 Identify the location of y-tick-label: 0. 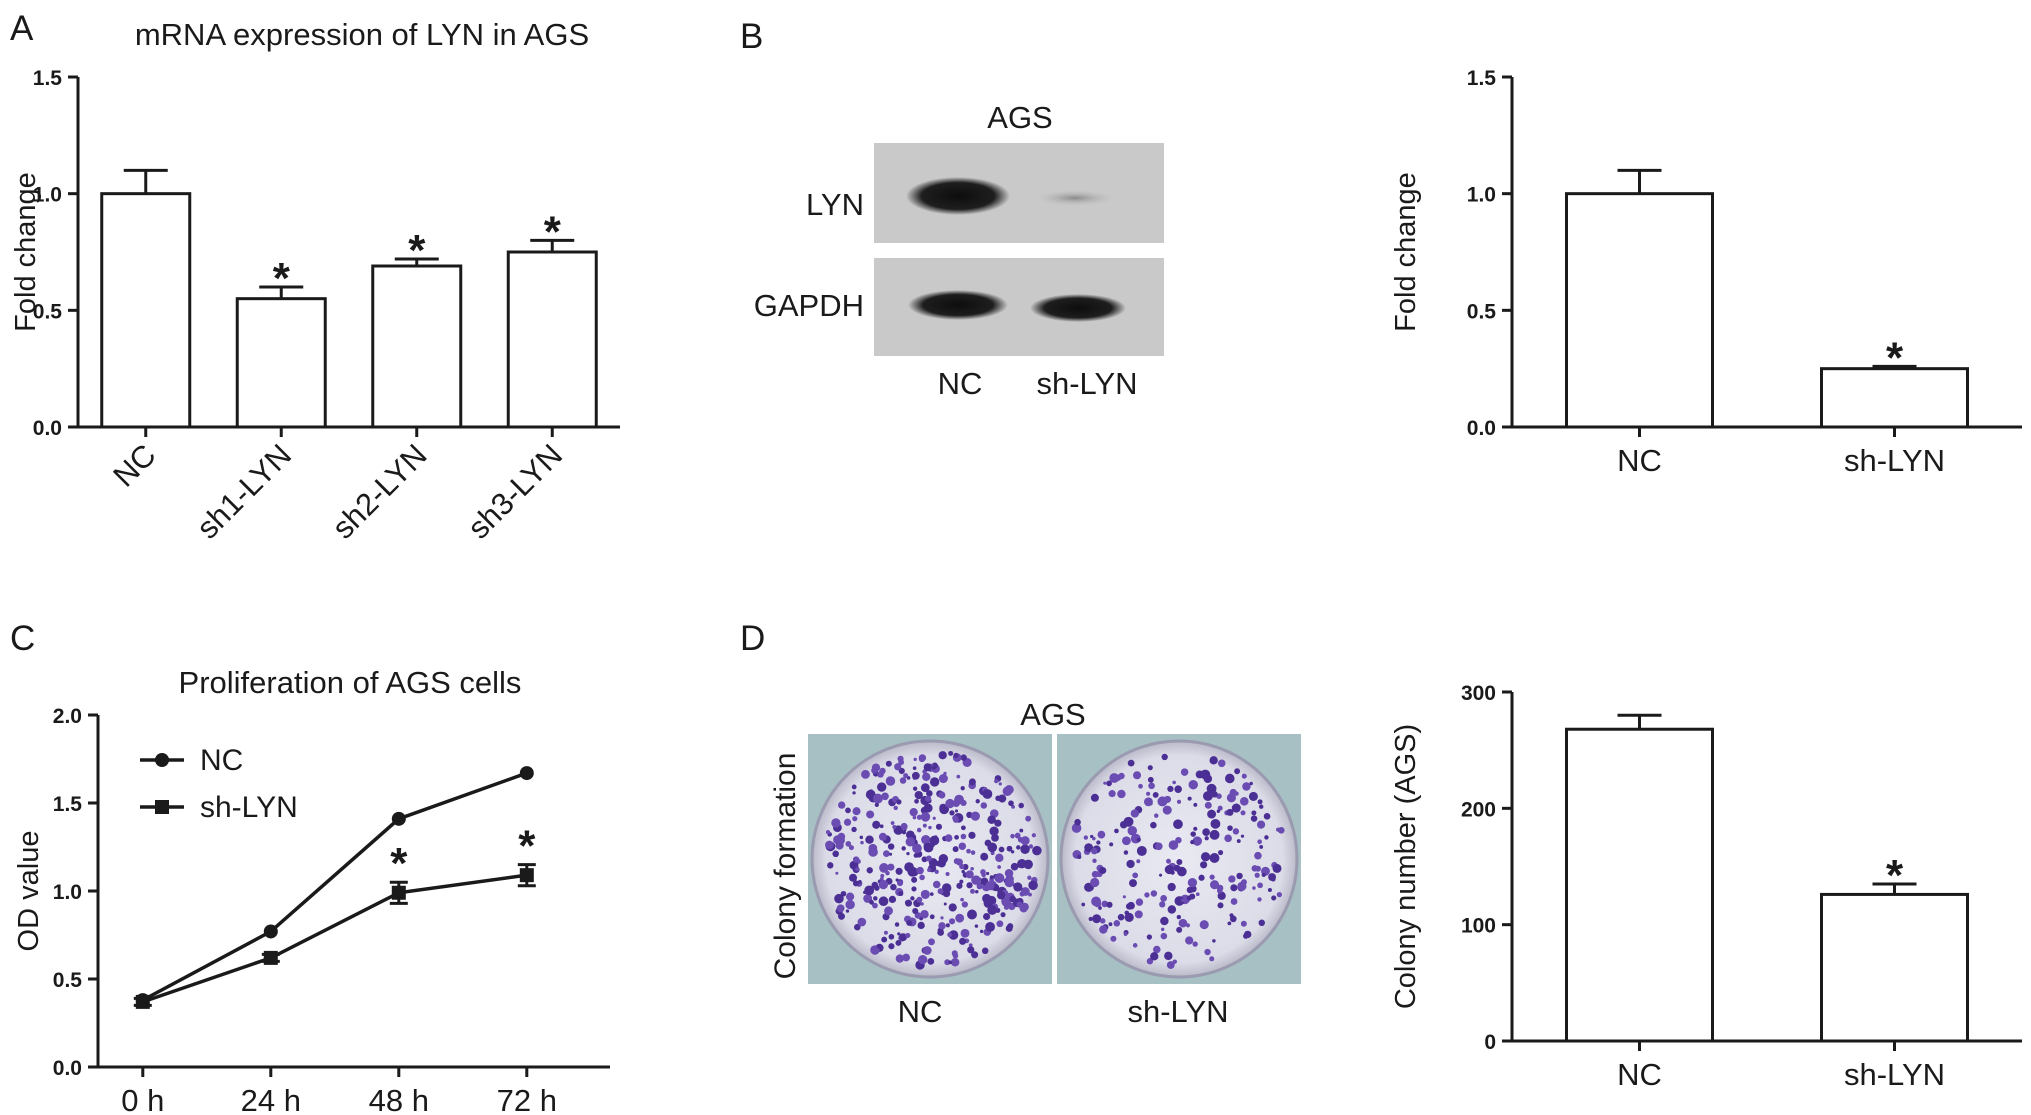
(1490, 1042).